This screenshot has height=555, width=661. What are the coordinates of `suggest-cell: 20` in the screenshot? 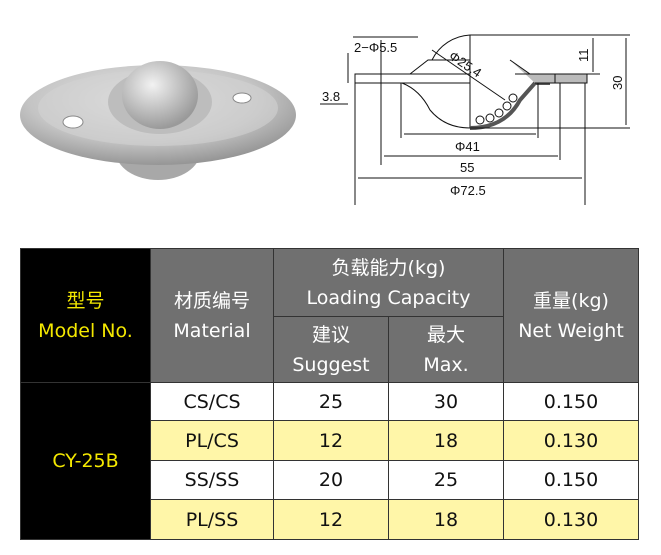 It's located at (331, 480).